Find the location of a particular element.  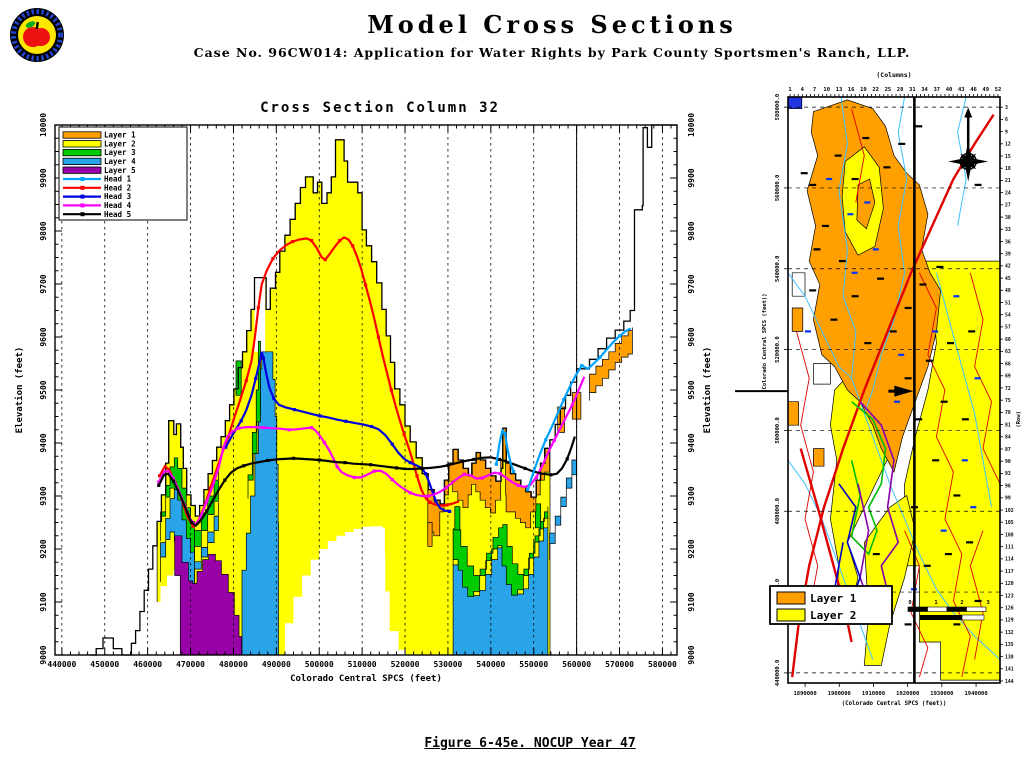

white-notch-right is located at coordinates (342, 590).